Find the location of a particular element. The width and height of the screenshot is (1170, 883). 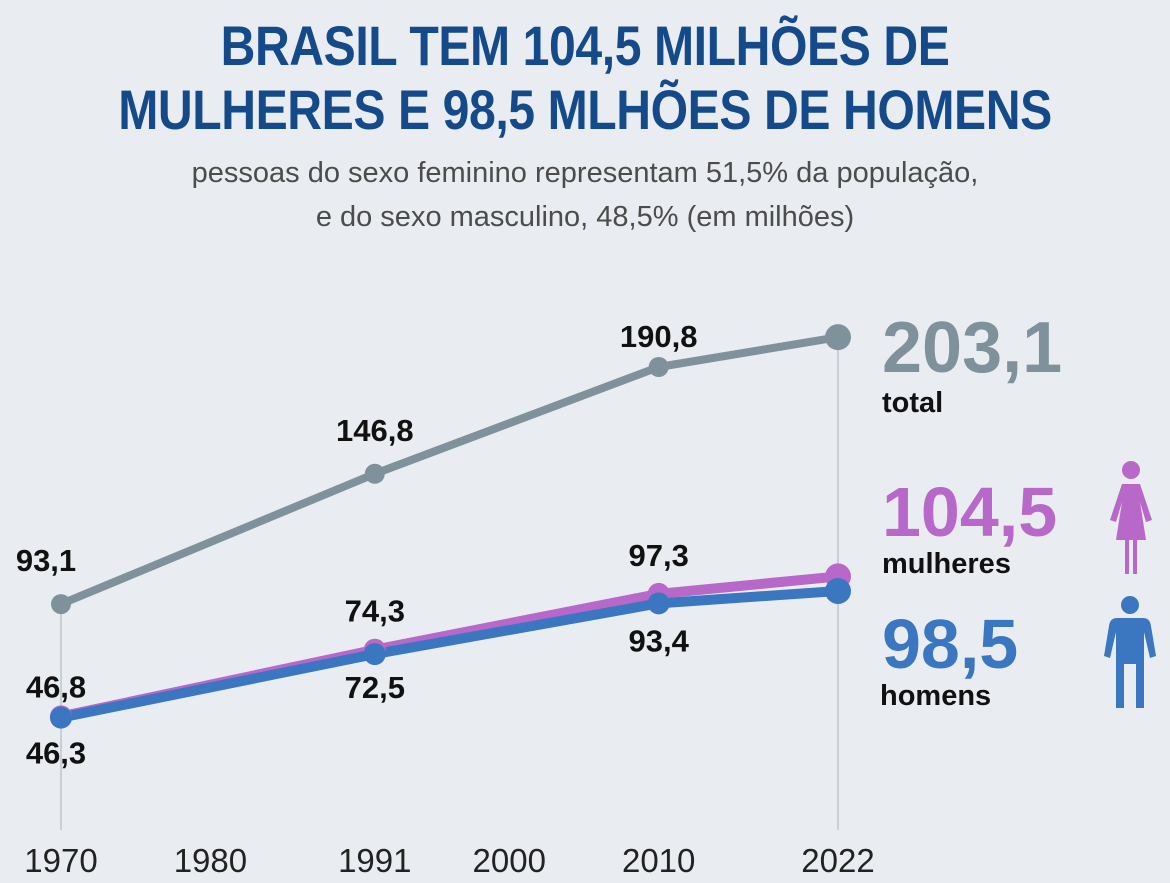

legend-label-total: total is located at coordinates (912, 403).